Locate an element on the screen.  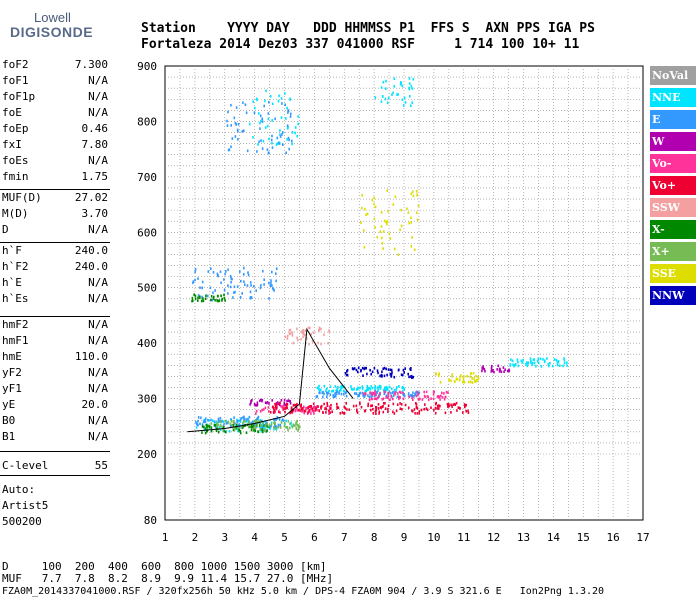
param-value: 240.0 is located at coordinates (91, 250).